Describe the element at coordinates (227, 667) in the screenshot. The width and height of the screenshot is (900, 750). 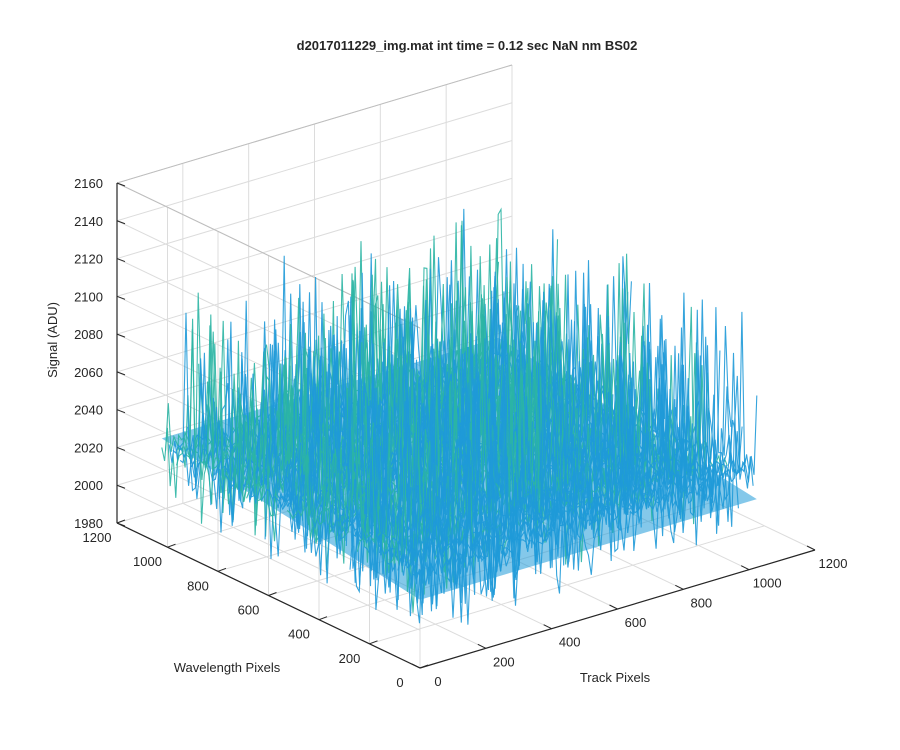
I see `y-axis-label: Wavelength Pixels` at that location.